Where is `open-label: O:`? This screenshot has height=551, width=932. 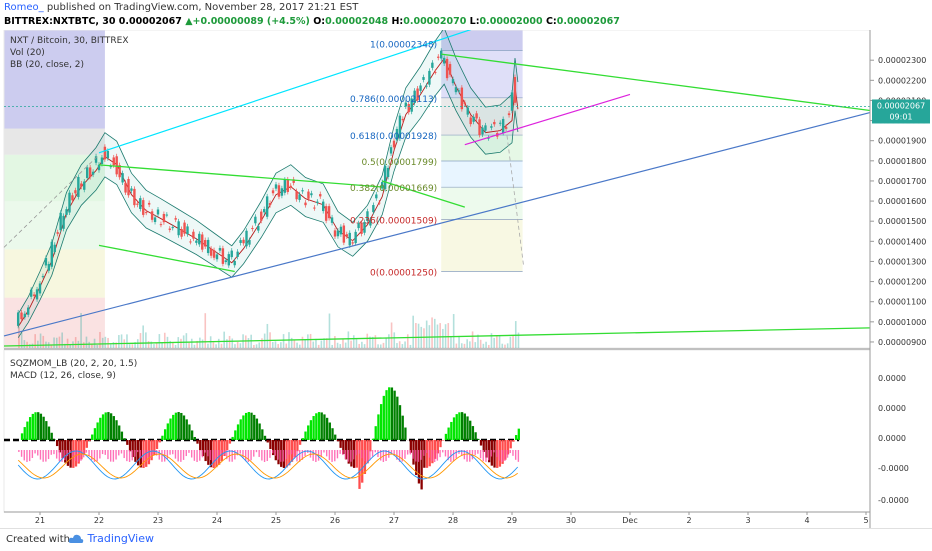
open-label: O: is located at coordinates (319, 21).